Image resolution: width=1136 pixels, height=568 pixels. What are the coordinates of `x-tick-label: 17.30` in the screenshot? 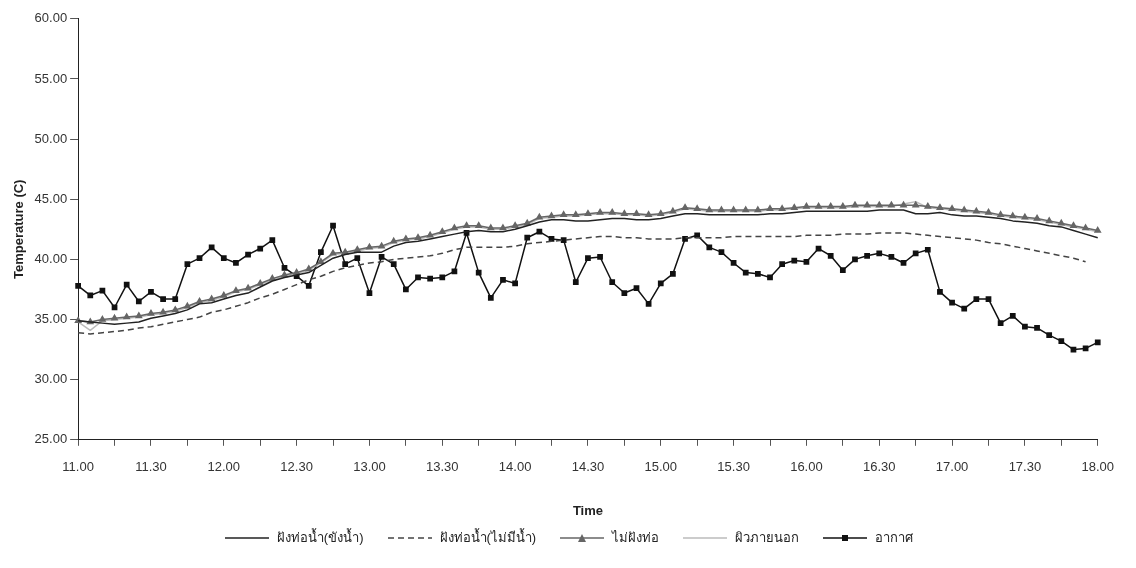 It's located at (1025, 467).